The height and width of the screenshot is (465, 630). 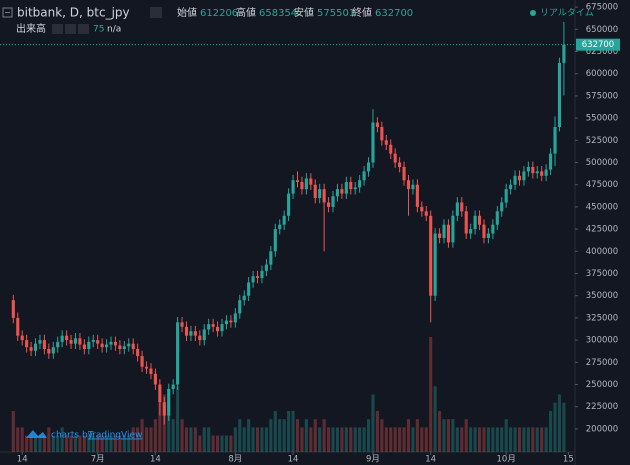 I want to click on ohlc-label: 終値, so click(x=362, y=12).